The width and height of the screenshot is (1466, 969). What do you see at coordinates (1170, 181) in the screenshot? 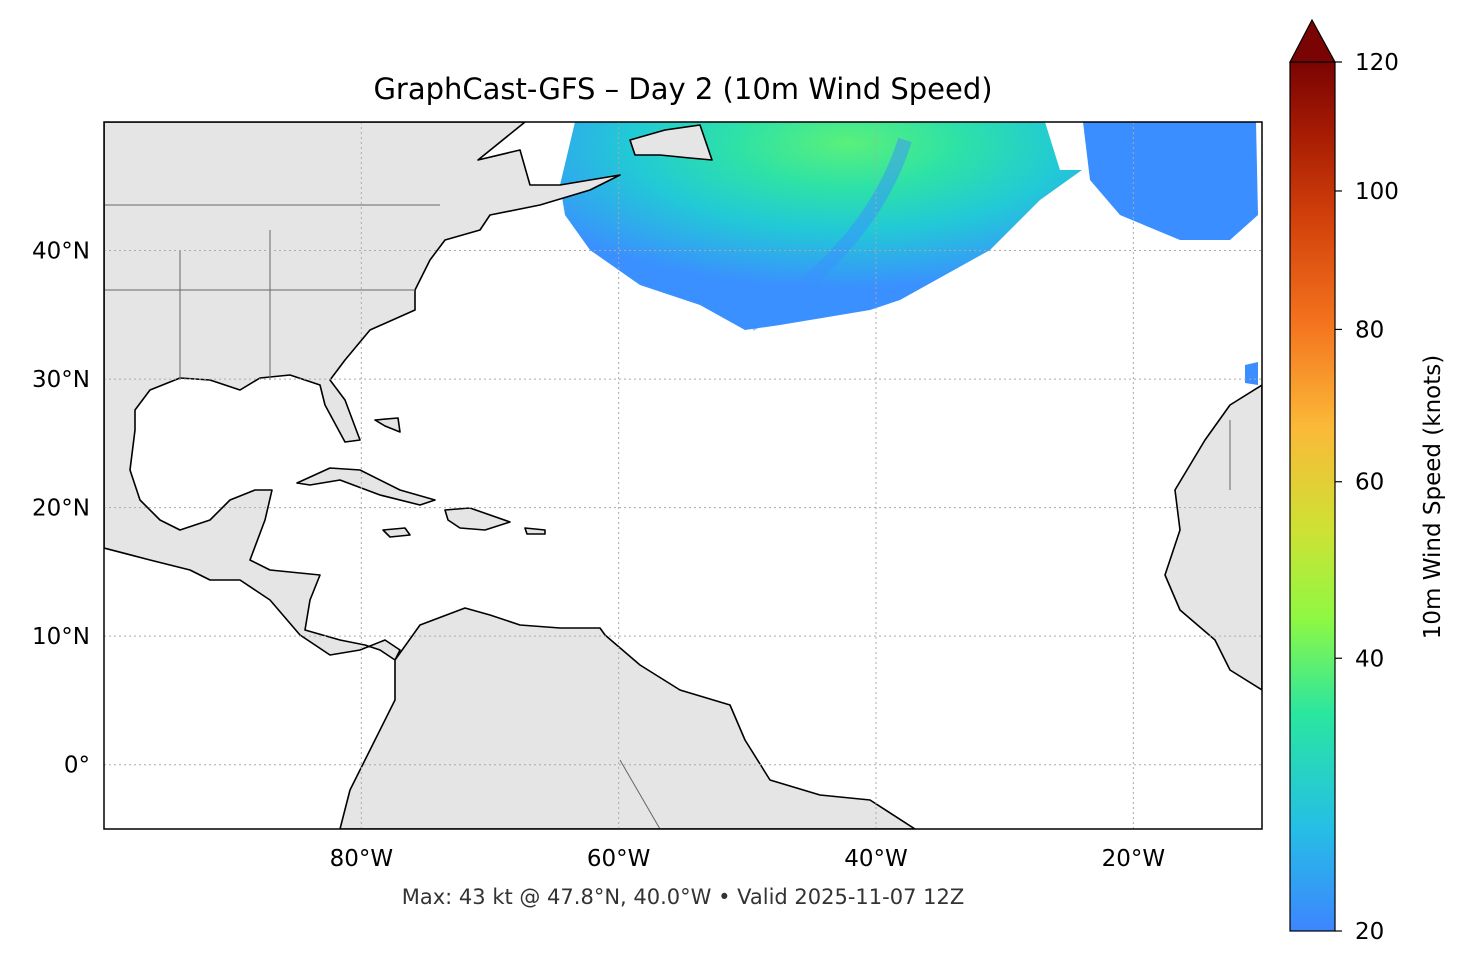
I see `wind-region-east-atlantic` at bounding box center [1170, 181].